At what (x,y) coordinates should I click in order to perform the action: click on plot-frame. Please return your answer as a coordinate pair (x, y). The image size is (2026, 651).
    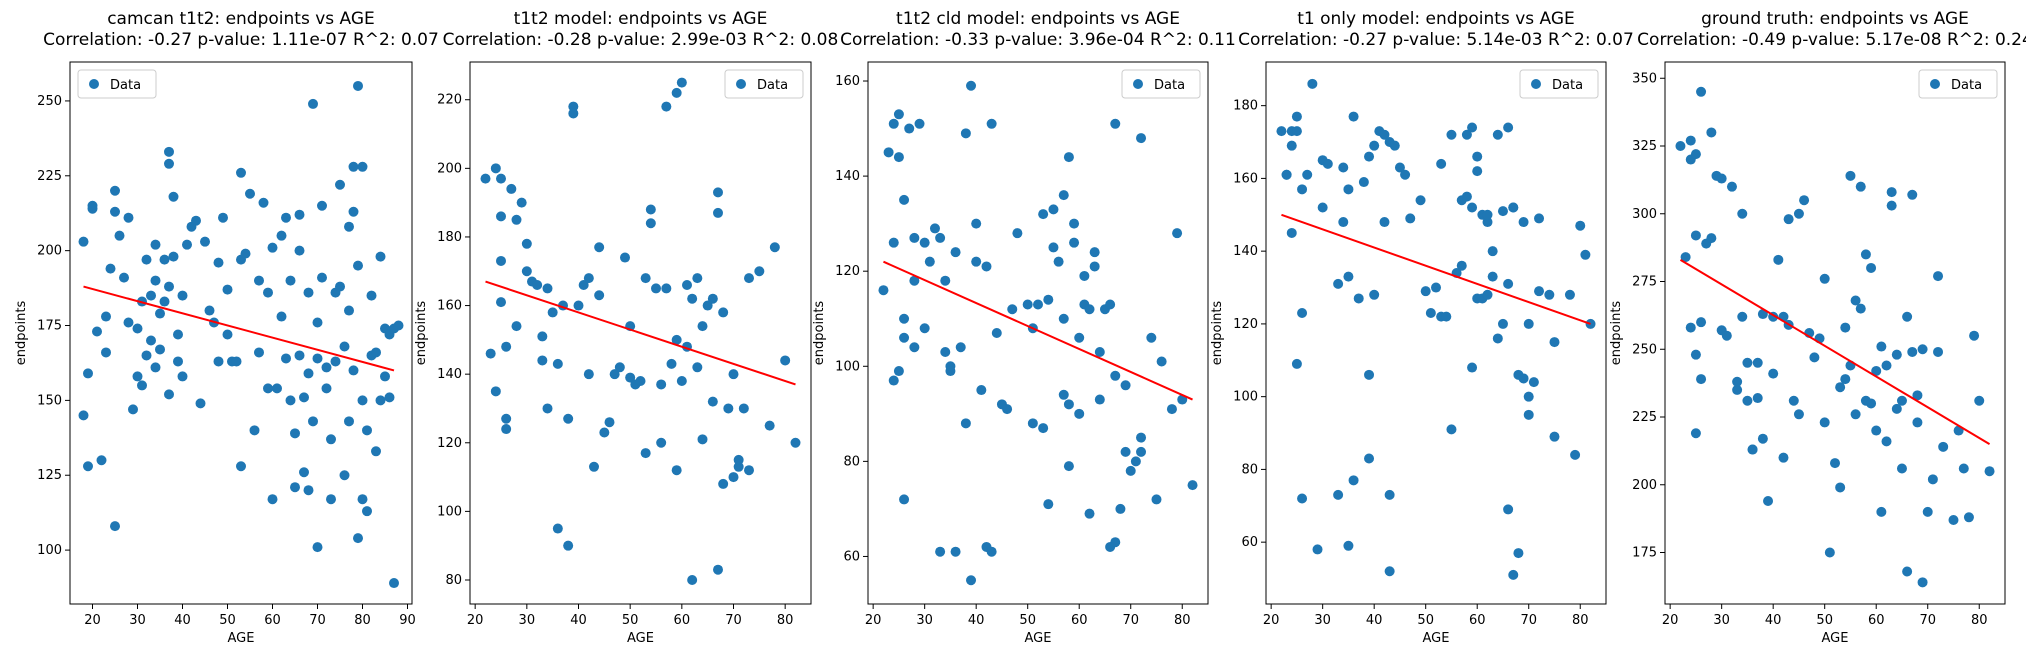
    Looking at the image, I should click on (1436, 333).